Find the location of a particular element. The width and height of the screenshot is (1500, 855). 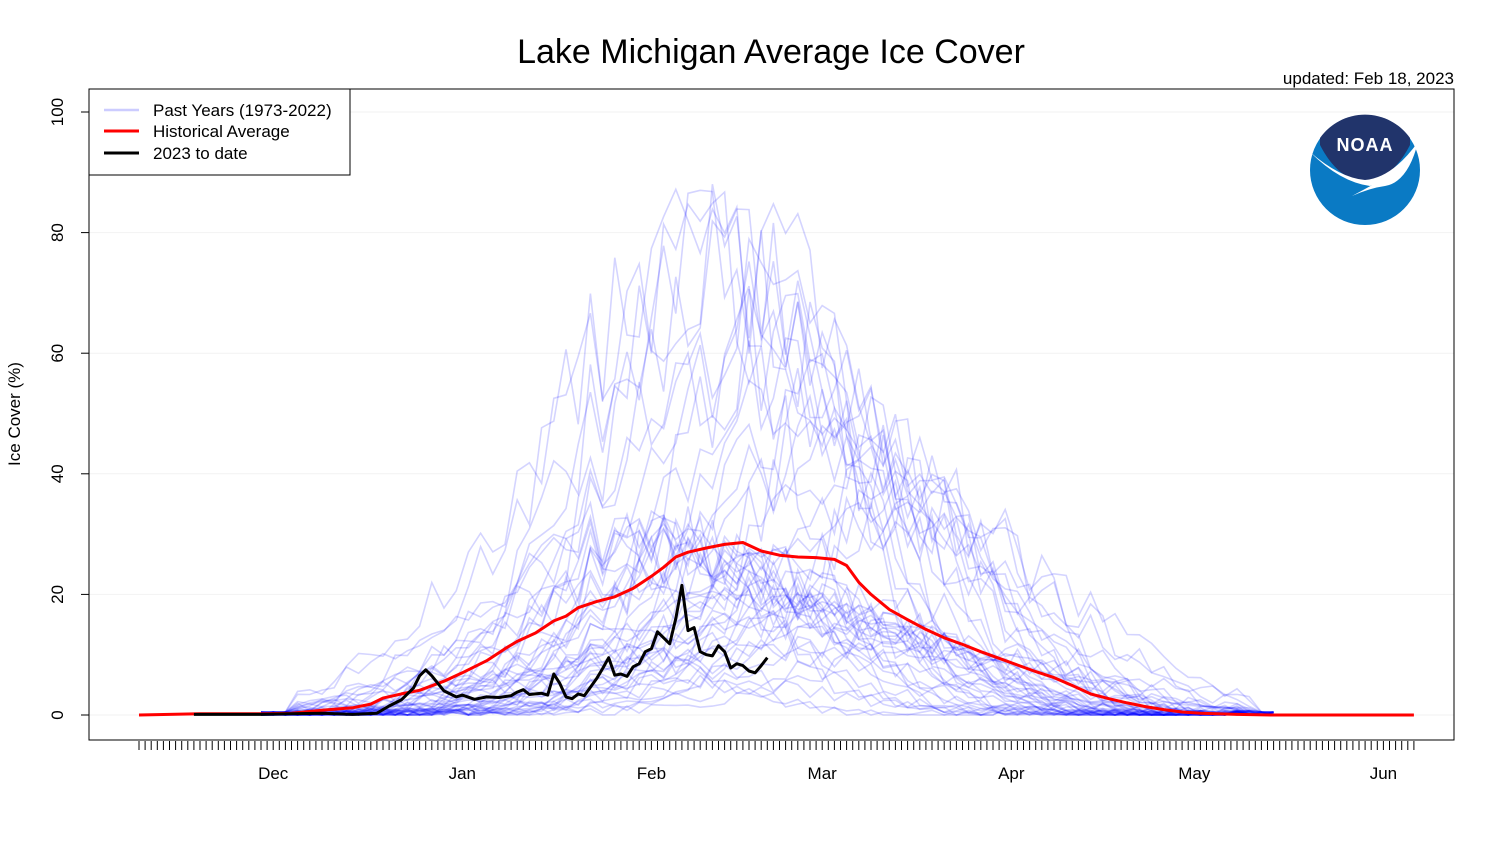

legend-label-past-years: Past Years (1973-2022) is located at coordinates (242, 110).